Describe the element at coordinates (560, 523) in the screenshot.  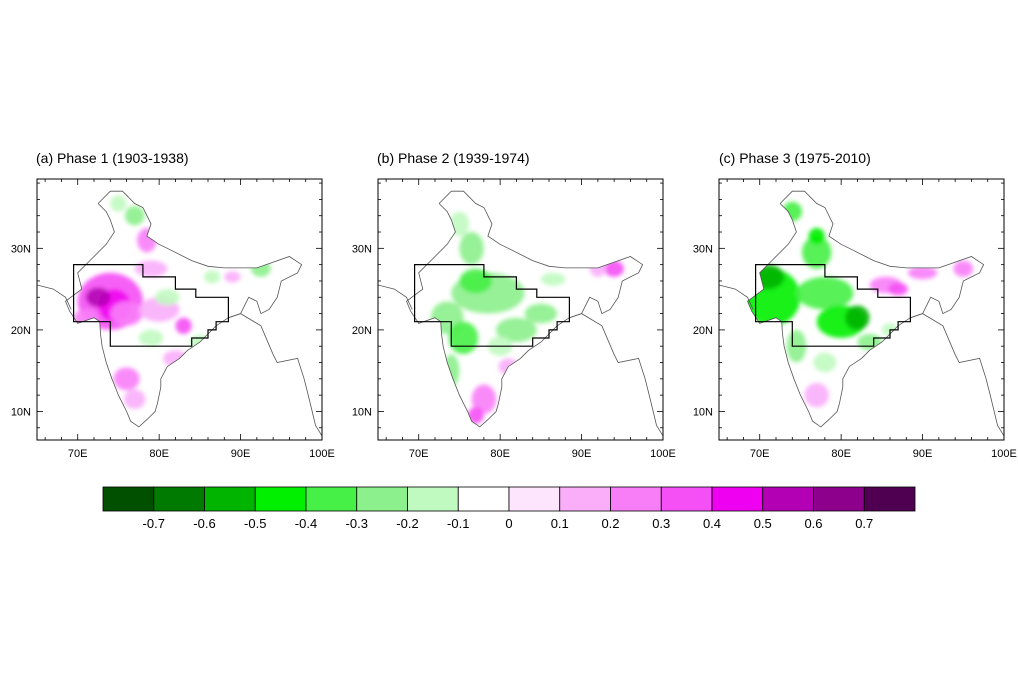
I see `colorbar-label: 0.1` at that location.